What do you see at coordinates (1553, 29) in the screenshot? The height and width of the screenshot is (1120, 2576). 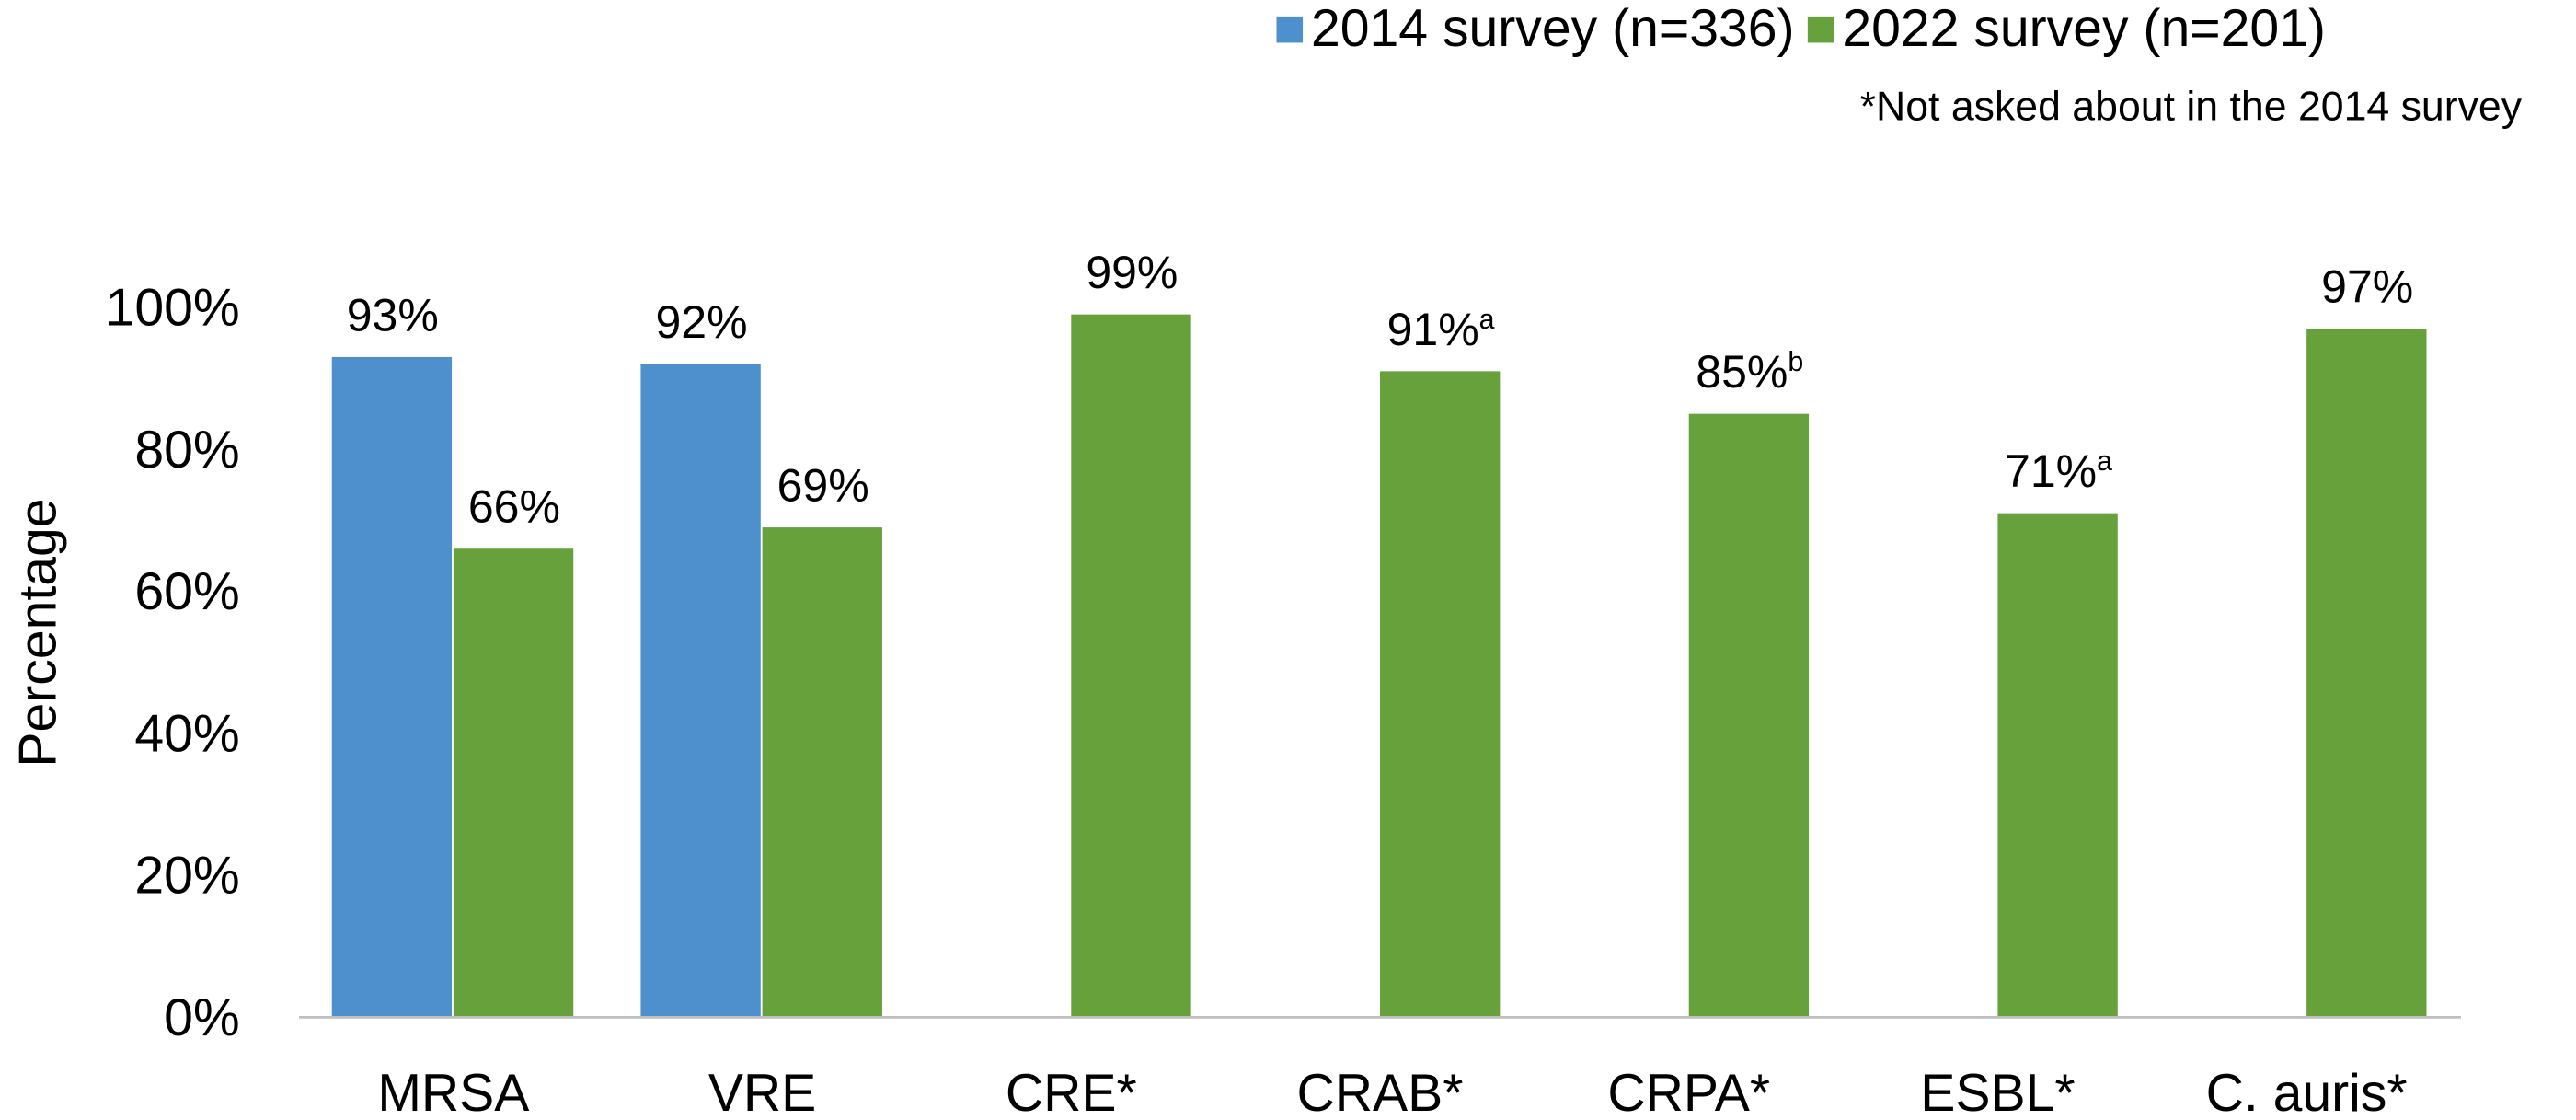 I see `legend-label: 2014 survey (n=336)` at bounding box center [1553, 29].